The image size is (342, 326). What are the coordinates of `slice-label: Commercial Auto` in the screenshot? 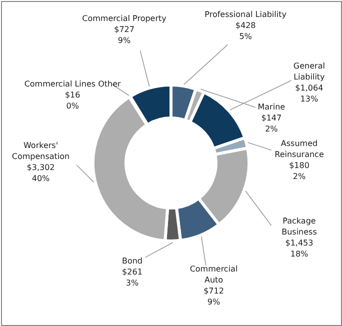 It's located at (214, 274).